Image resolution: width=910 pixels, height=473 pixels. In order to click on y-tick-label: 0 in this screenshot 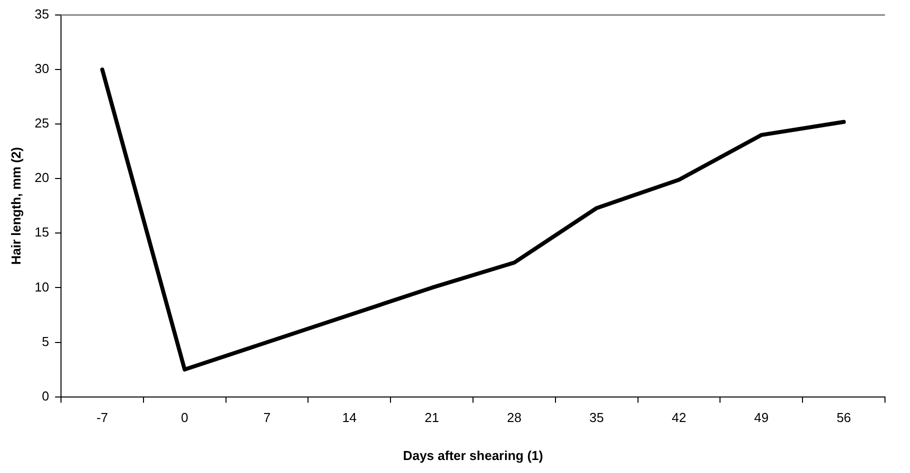, I will do `click(46, 396)`.